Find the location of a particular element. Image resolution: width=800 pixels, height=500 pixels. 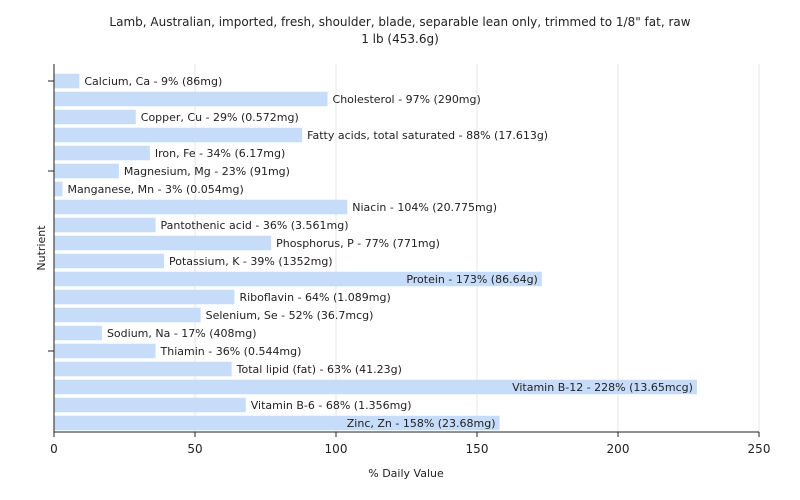

bar-label: Potassium, K - 39% (1352mg) is located at coordinates (251, 261).